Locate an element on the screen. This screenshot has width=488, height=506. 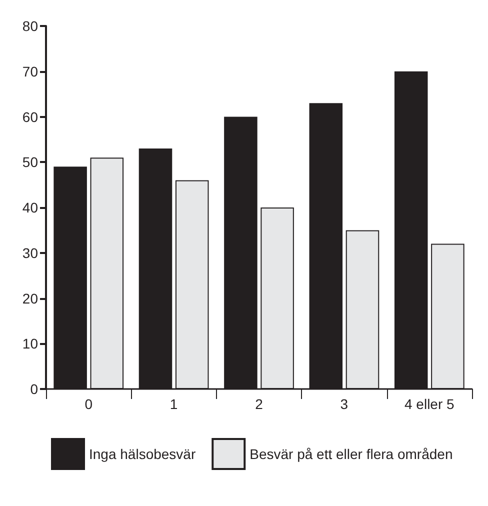
y-tick-label: 80 is located at coordinates (30, 26).